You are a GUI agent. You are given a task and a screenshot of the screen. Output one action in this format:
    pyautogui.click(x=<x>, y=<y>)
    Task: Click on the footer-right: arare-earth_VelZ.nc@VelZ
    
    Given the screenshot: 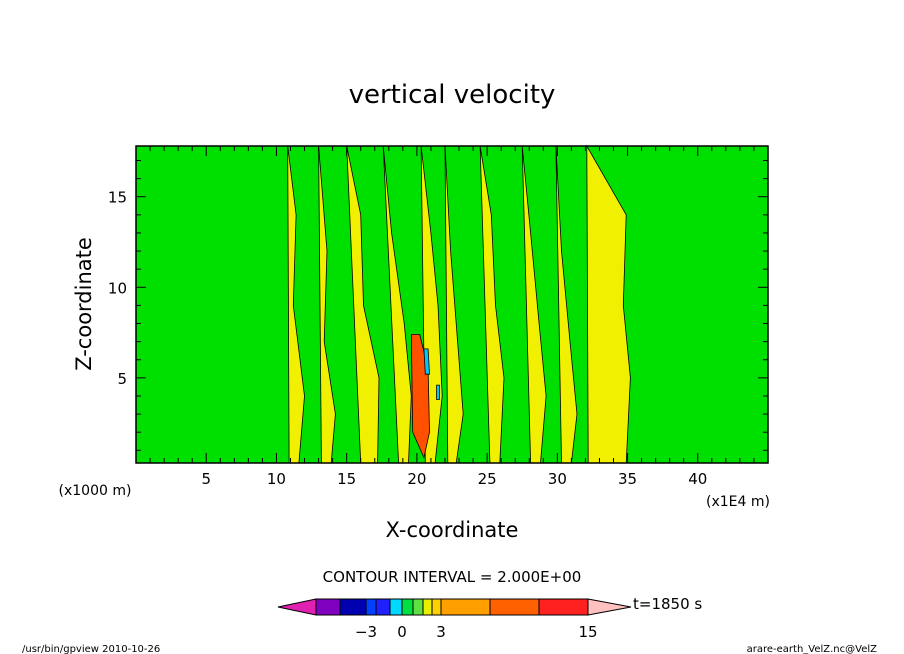 What is the action you would take?
    pyautogui.click(x=812, y=649)
    